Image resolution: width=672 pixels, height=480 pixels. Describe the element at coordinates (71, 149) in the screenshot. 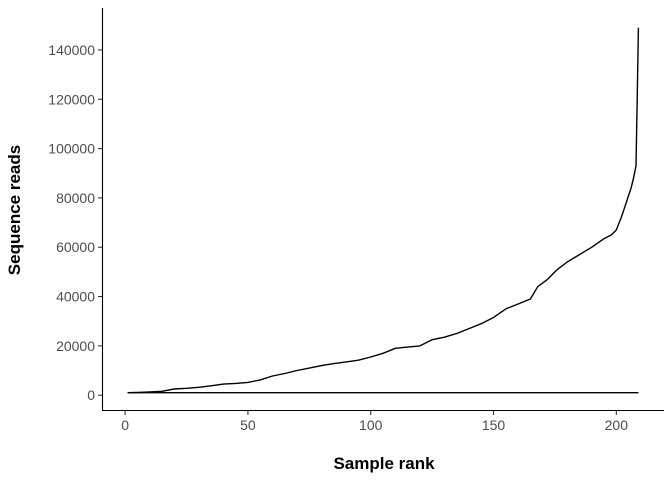

I see `y-tick-label: 100000` at that location.